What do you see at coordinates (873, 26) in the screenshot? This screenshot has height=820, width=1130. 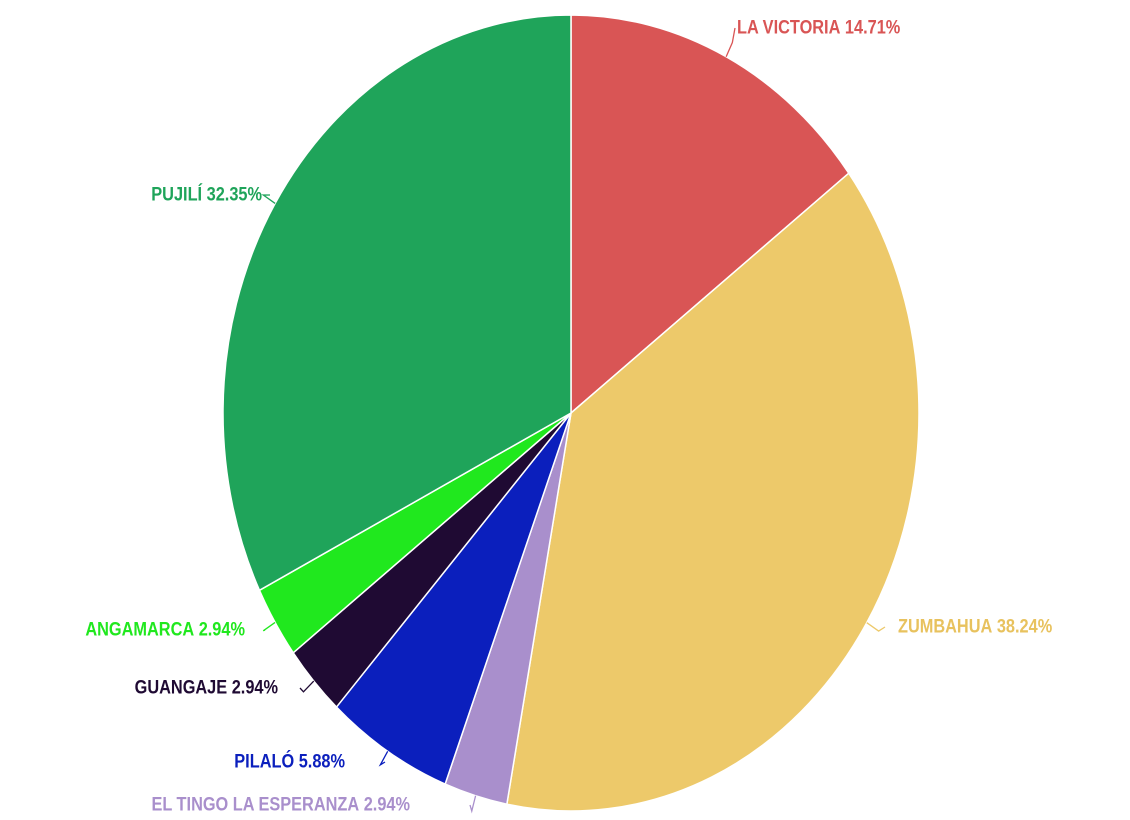 I see `label-value: 14.71%` at bounding box center [873, 26].